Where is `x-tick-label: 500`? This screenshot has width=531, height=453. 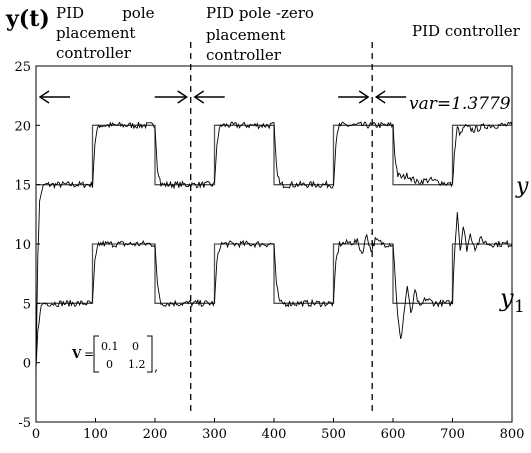
x-tick-label: 500 is located at coordinates (333, 434).